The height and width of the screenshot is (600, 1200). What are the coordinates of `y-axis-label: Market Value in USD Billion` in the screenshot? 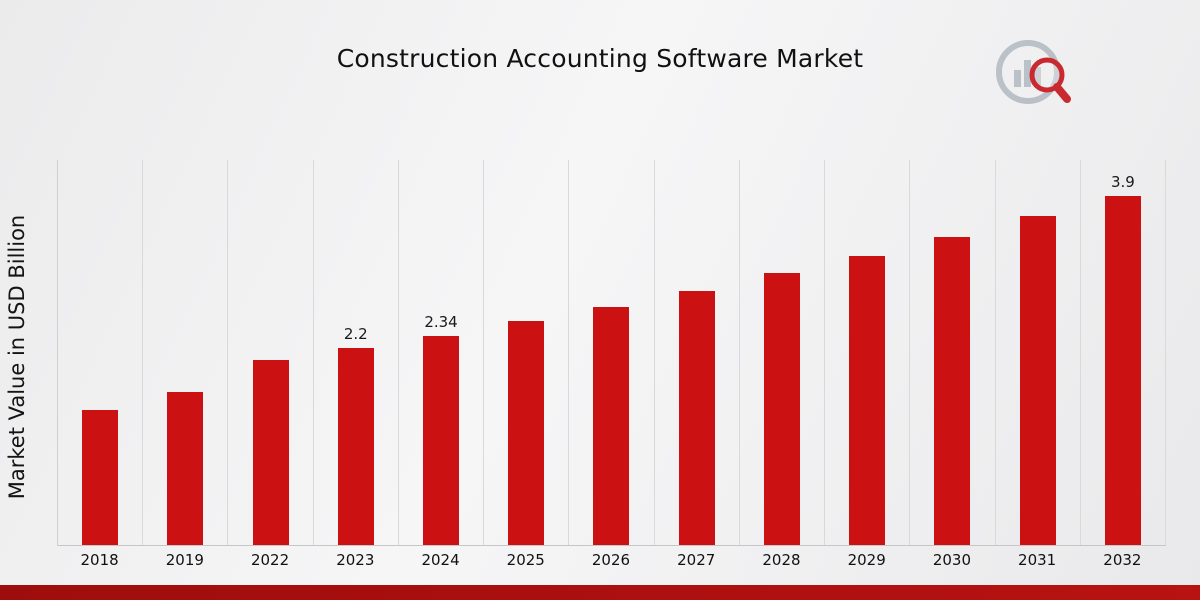 It's located at (17, 357).